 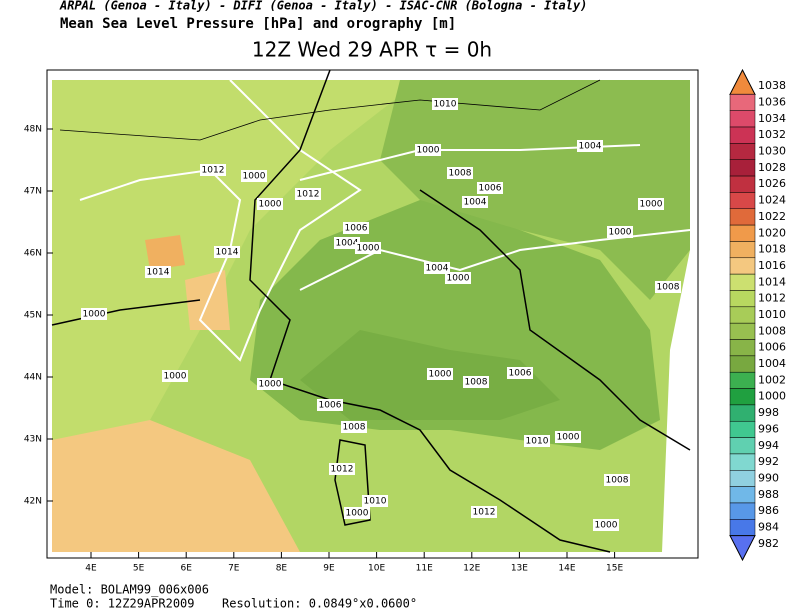 What do you see at coordinates (768, 428) in the screenshot?
I see `colorbar-label: 996` at bounding box center [768, 428].